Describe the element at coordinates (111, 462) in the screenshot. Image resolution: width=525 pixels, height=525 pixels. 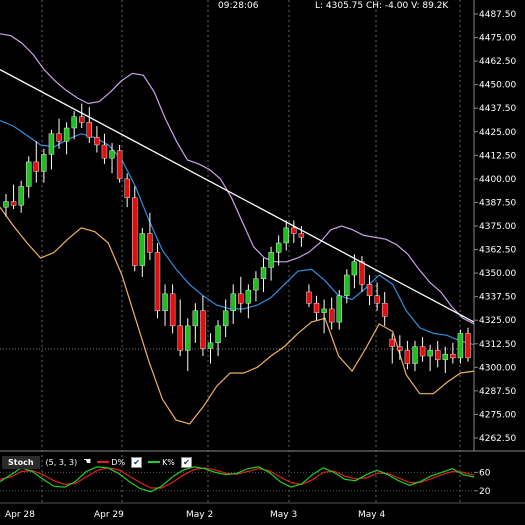
I see `d-legend: D%` at that location.